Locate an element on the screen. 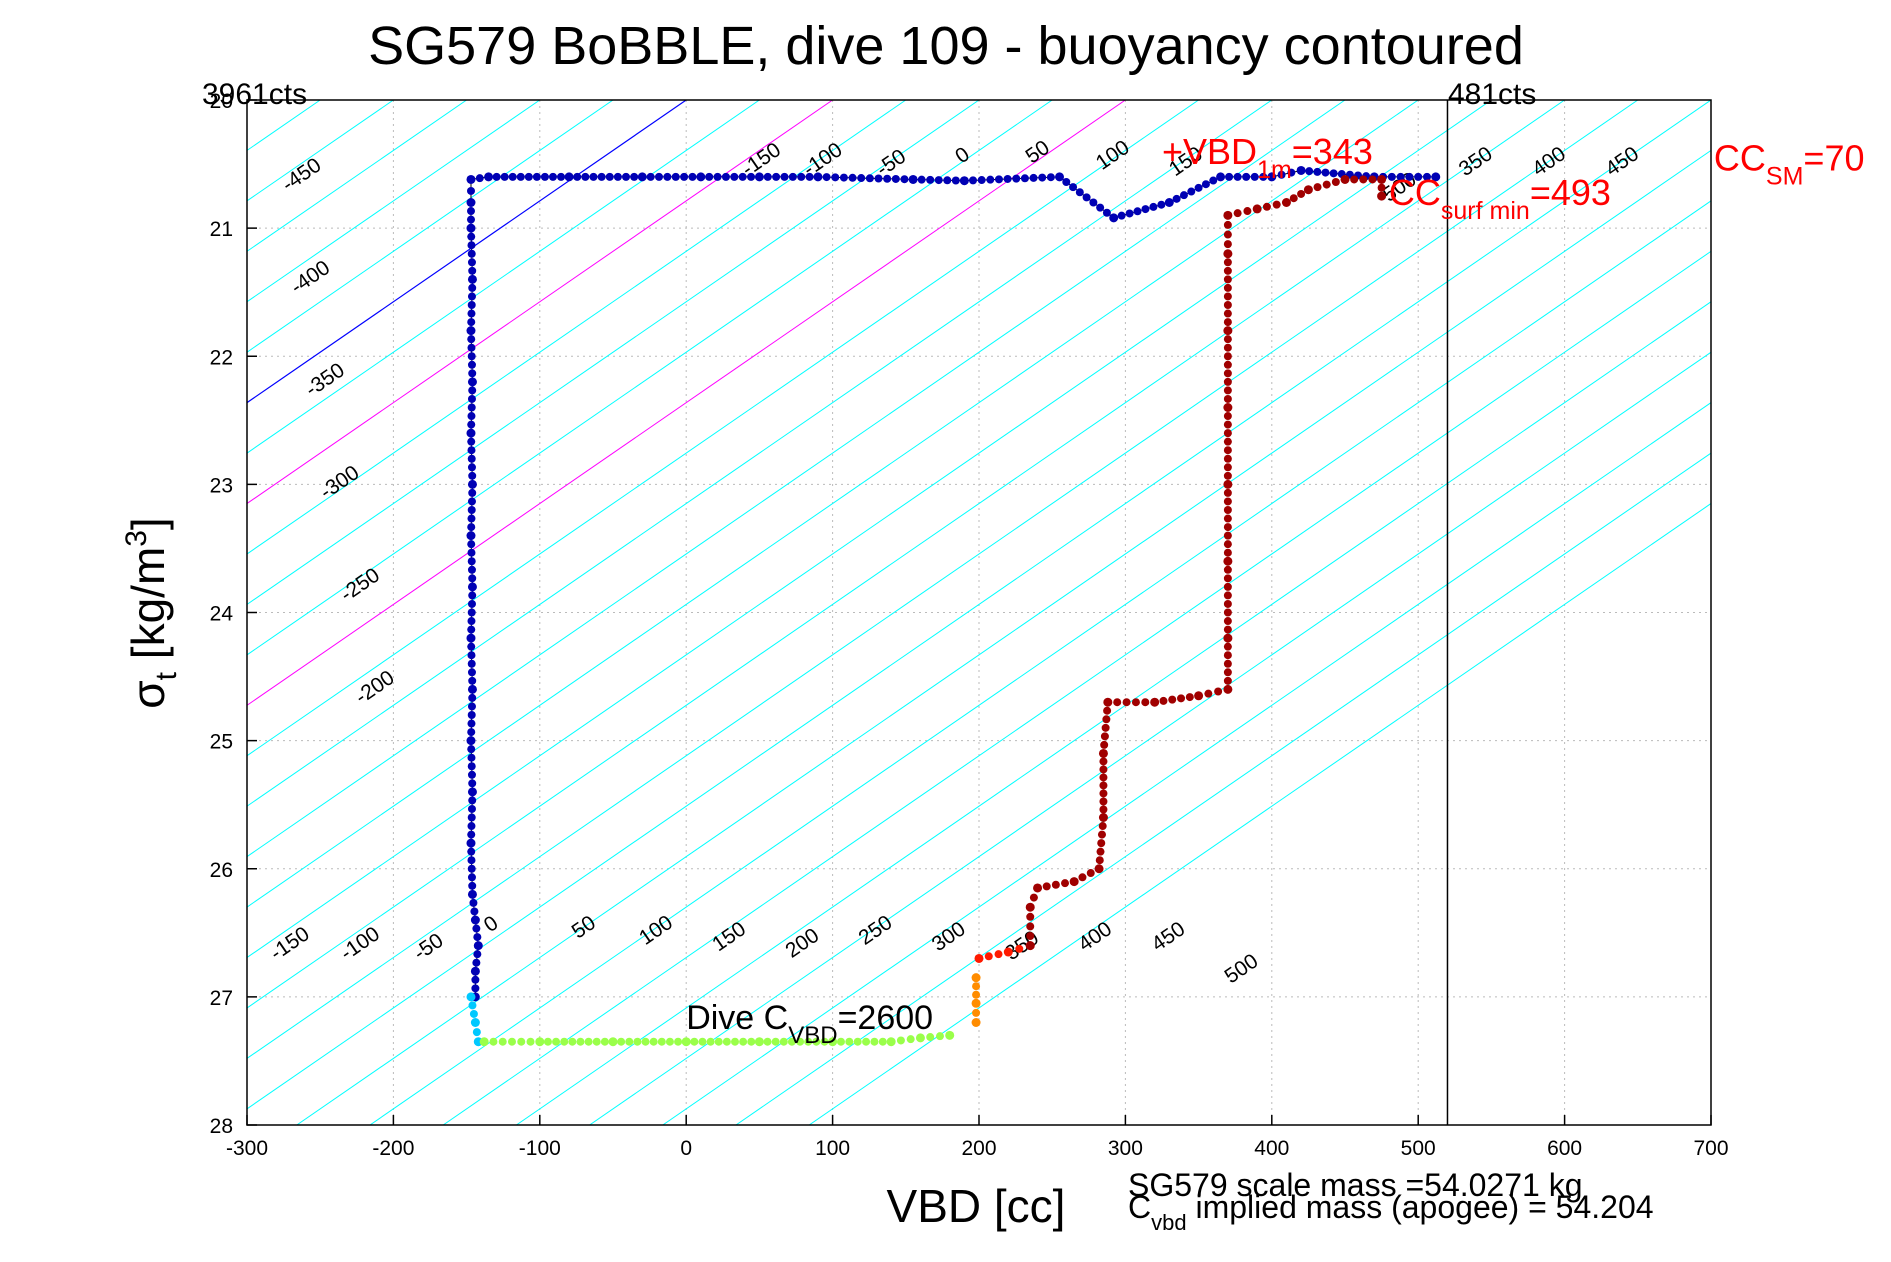 The image size is (1891, 1262). x-tick-label-3: 0 is located at coordinates (686, 1148).